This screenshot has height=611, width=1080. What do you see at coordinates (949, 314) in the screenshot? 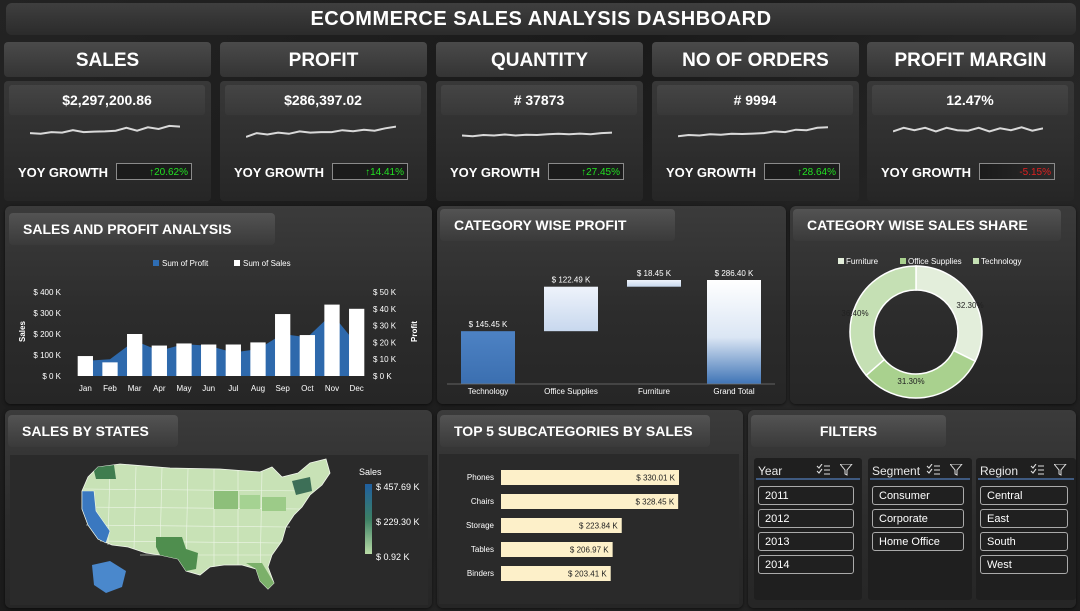
I see `donut-slice-furniture` at bounding box center [949, 314].